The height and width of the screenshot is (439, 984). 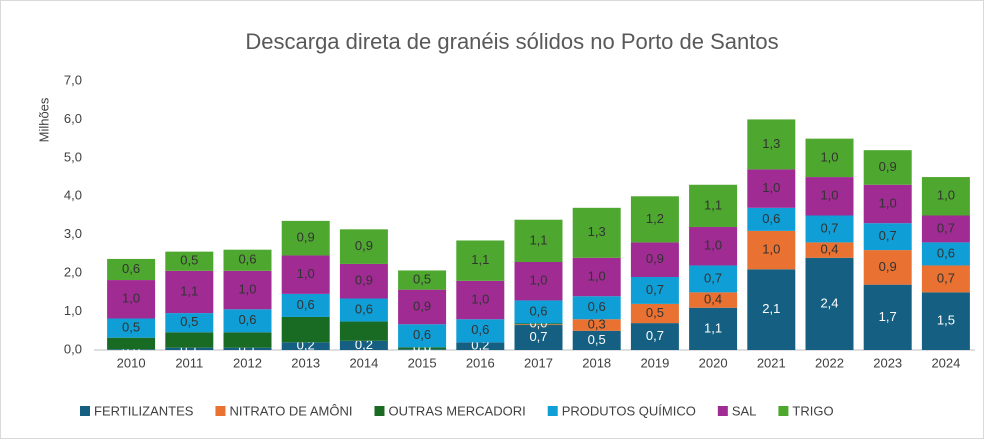 What do you see at coordinates (73, 156) in the screenshot?
I see `y-tick-label: 5,0` at bounding box center [73, 156].